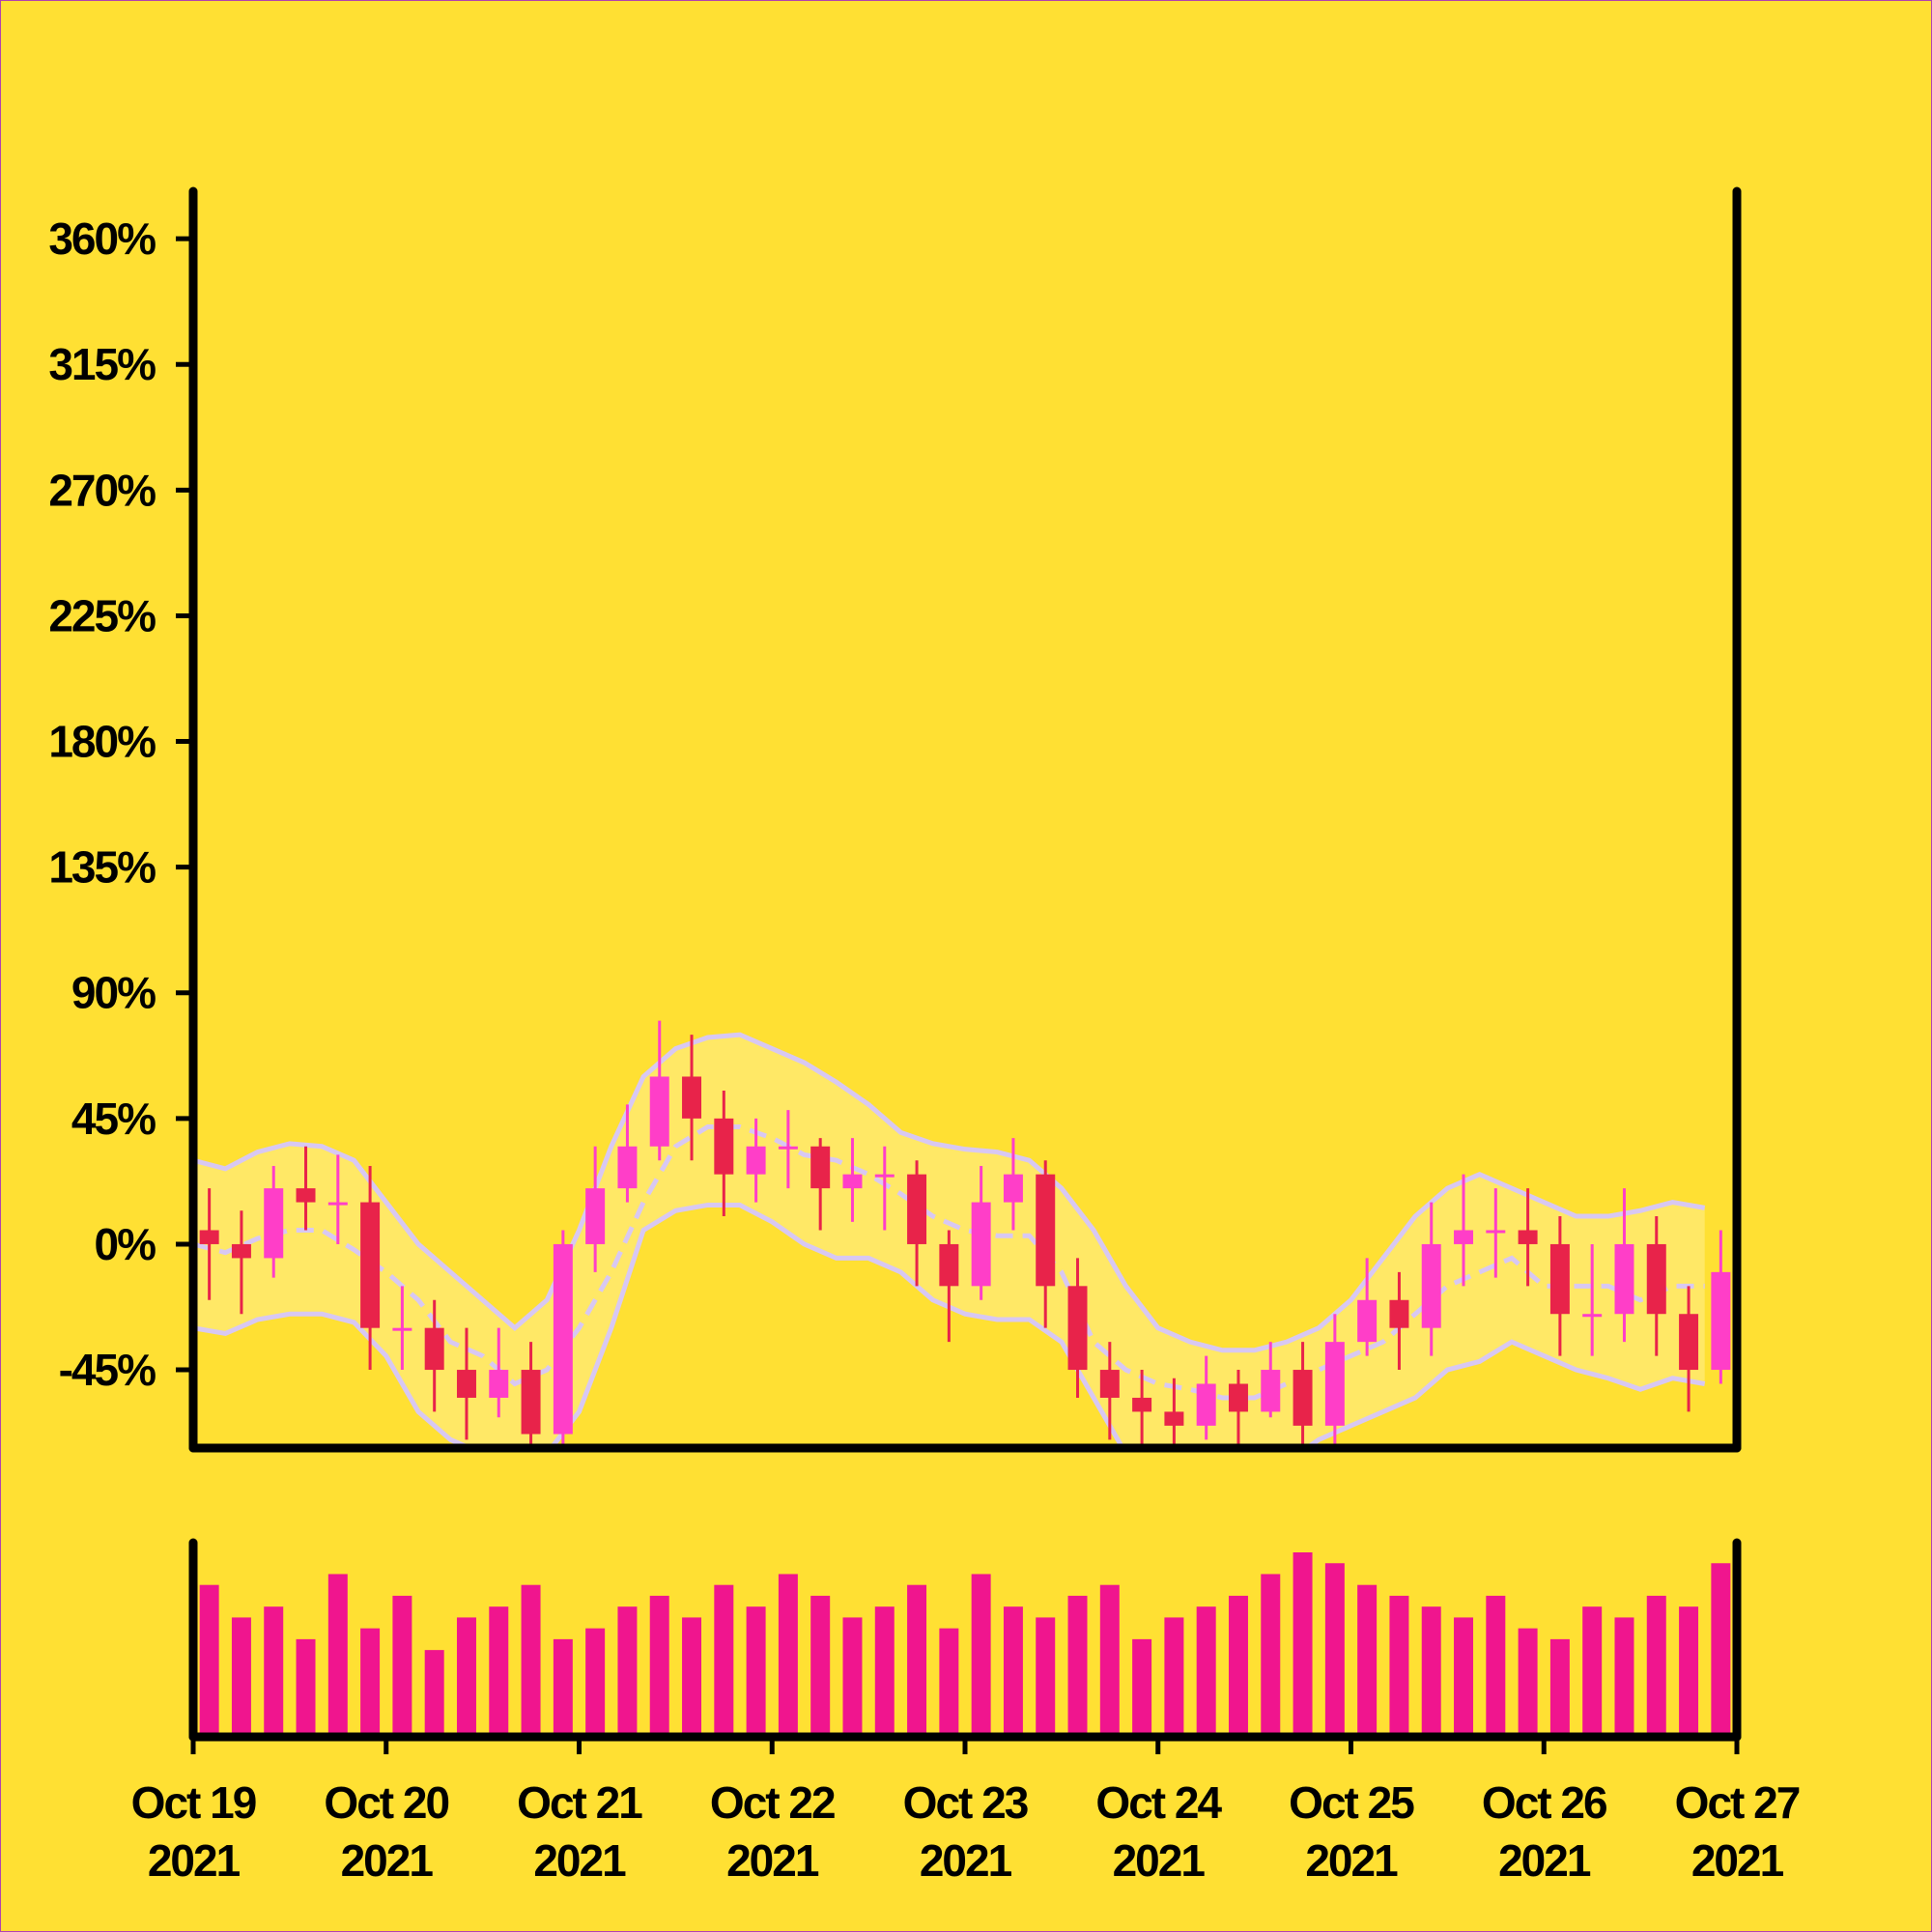  I want to click on band-upper, so click(949, 1192).